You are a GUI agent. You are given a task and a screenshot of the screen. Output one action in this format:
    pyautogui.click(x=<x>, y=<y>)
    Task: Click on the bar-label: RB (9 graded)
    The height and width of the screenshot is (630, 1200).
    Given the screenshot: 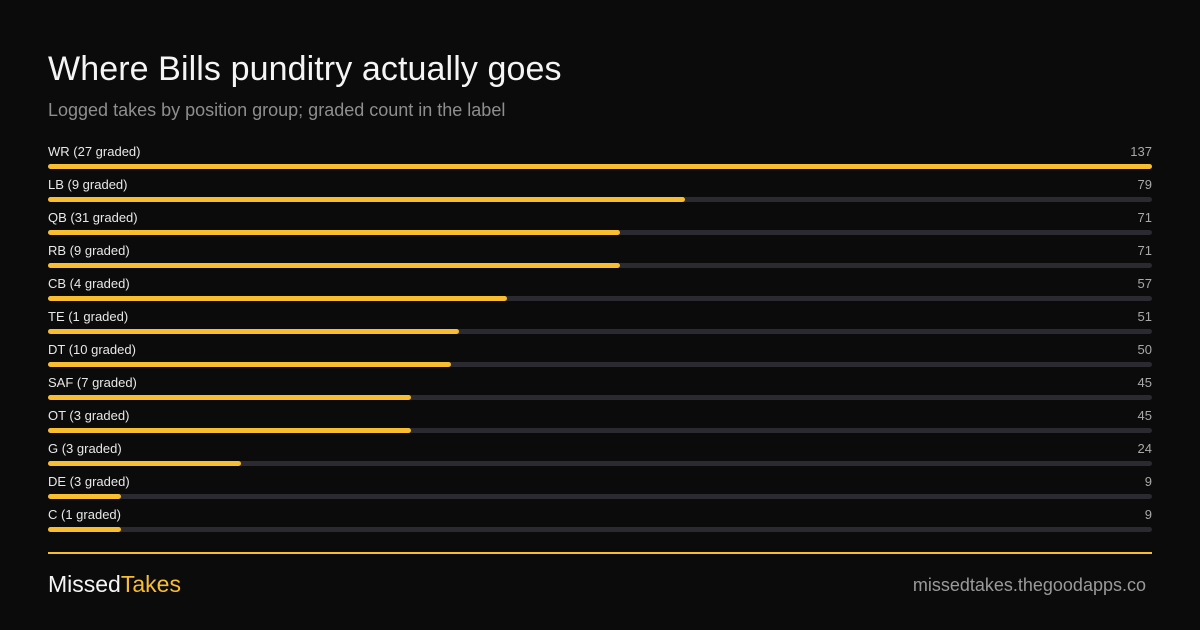 What is the action you would take?
    pyautogui.click(x=89, y=250)
    